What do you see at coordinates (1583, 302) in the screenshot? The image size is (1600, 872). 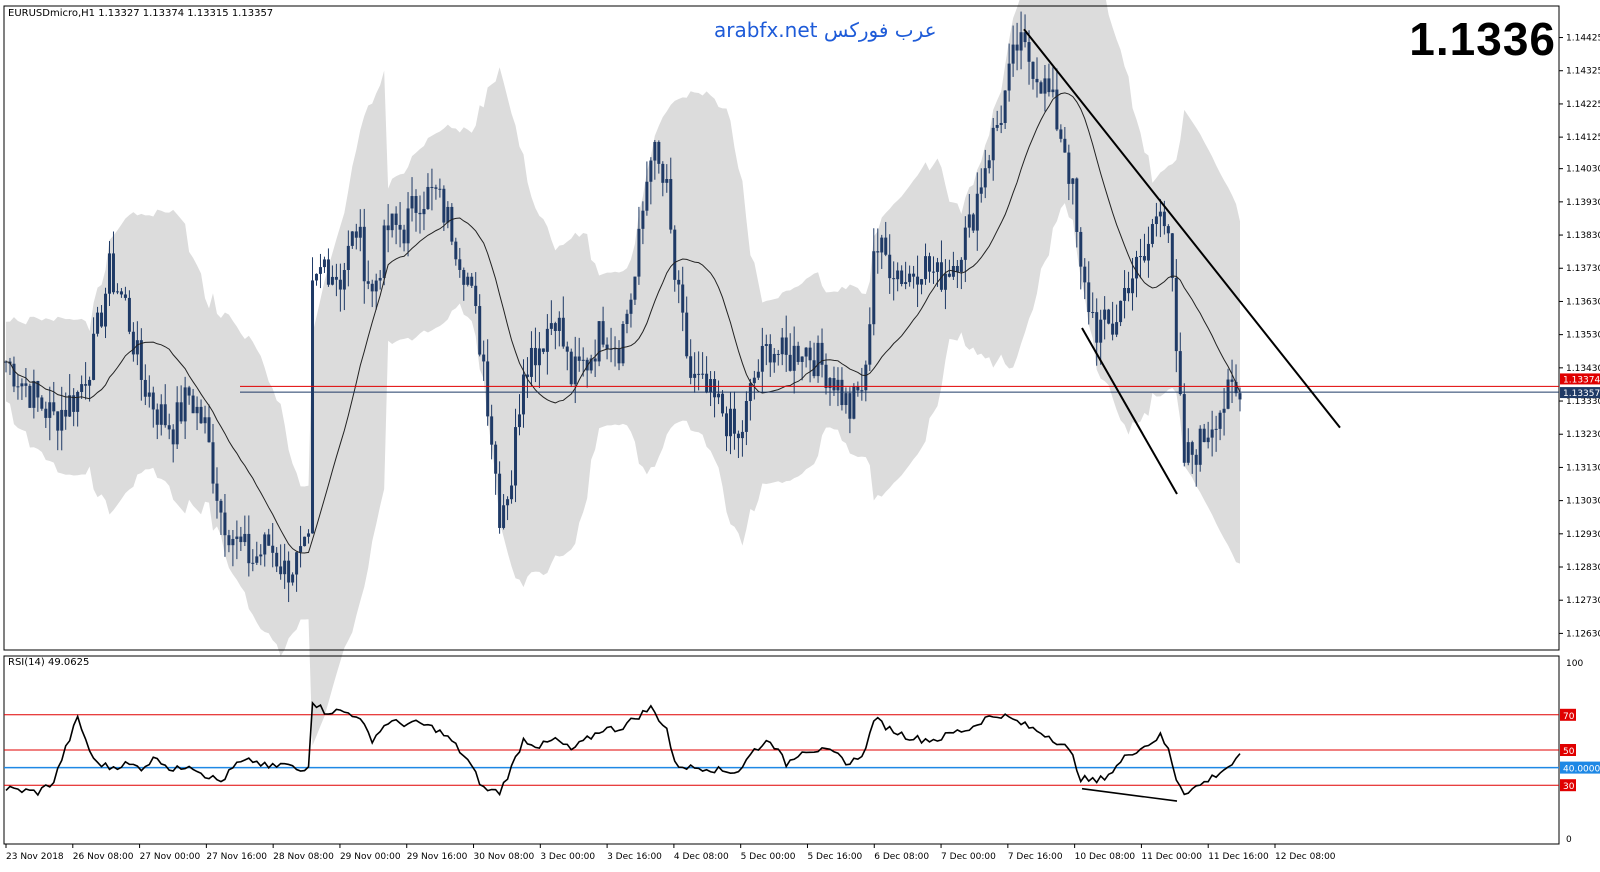 I see `price-tick-label: 1.13630` at bounding box center [1583, 302].